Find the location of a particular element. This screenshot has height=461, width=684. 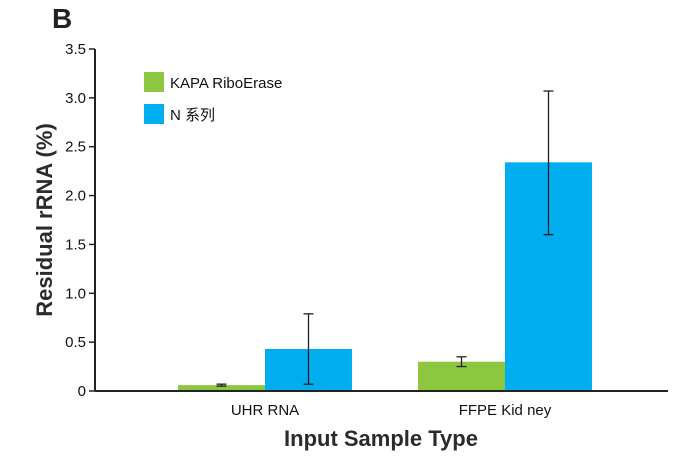

y-tick-label: 3.5 is located at coordinates (75, 49).